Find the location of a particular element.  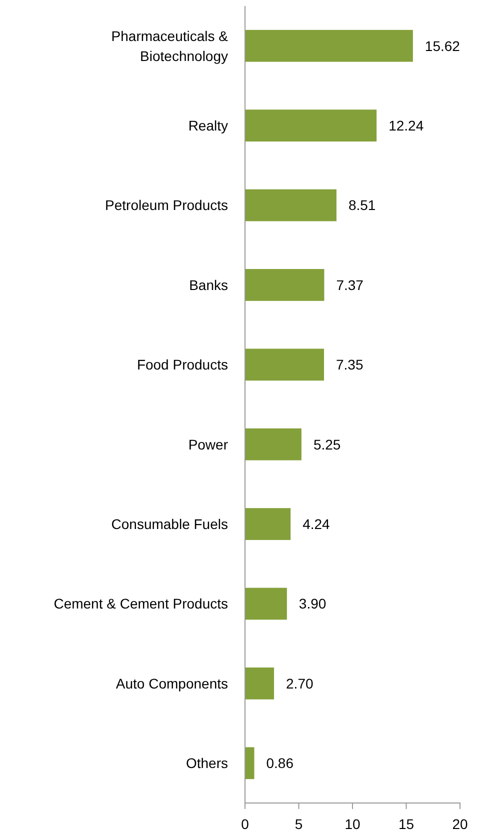

y-tick-label: Food Products is located at coordinates (182, 364).